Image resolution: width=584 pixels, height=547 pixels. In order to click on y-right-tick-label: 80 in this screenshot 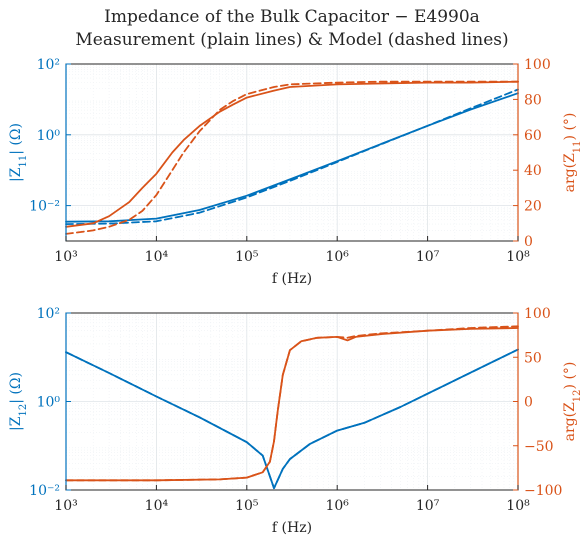, I will do `click(533, 100)`.